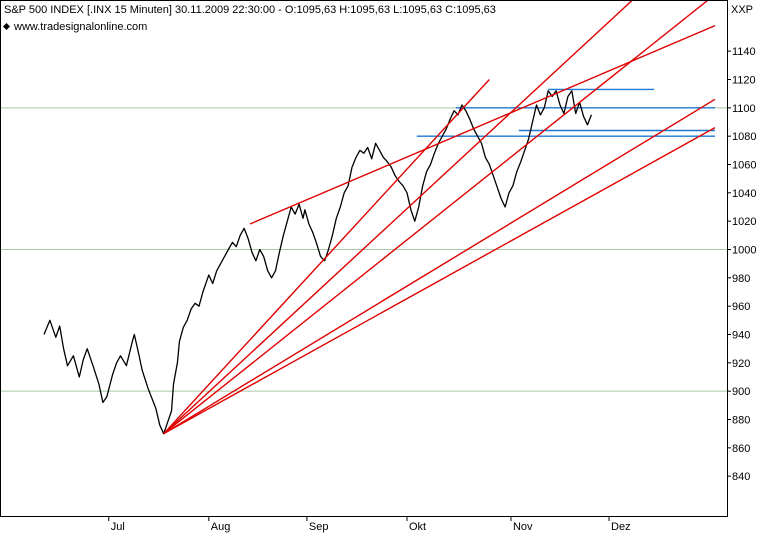 The image size is (769, 536). I want to click on y-tick-label: 980, so click(741, 279).